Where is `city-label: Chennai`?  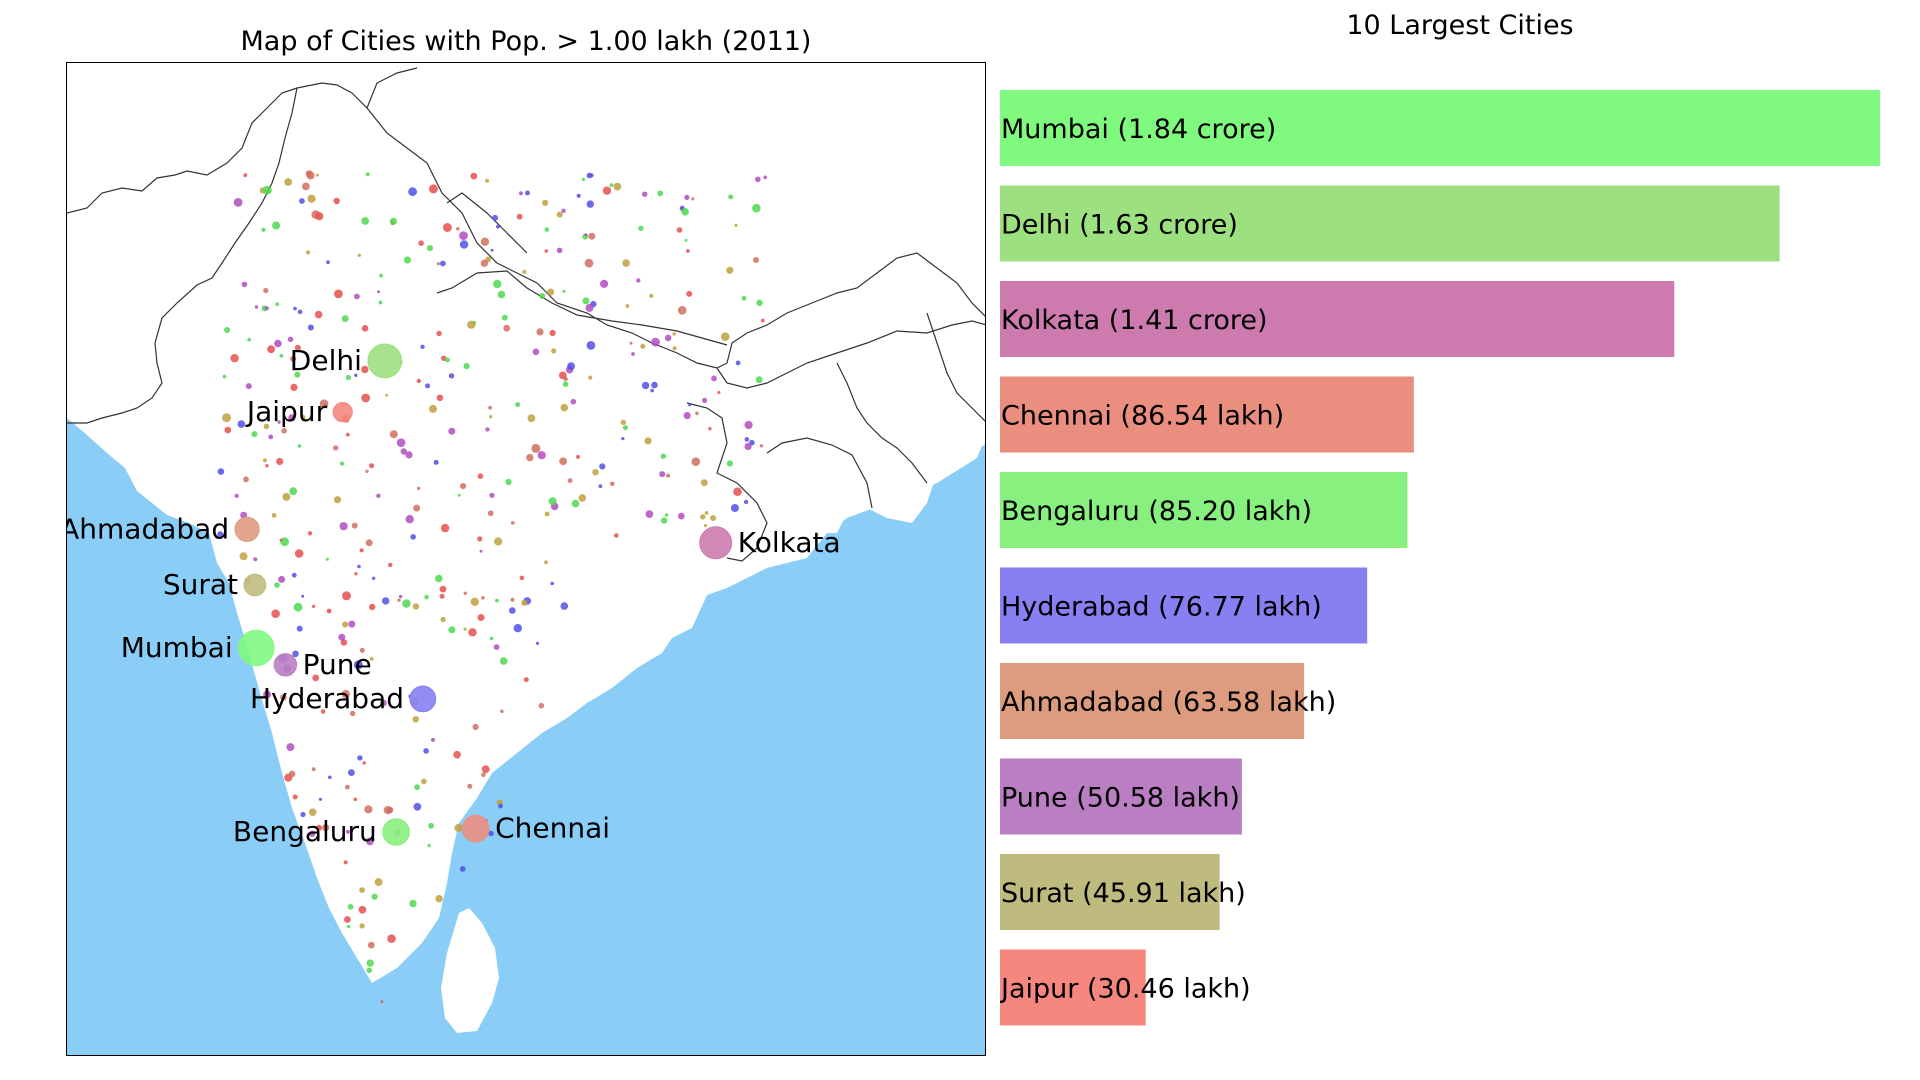
city-label: Chennai is located at coordinates (552, 828).